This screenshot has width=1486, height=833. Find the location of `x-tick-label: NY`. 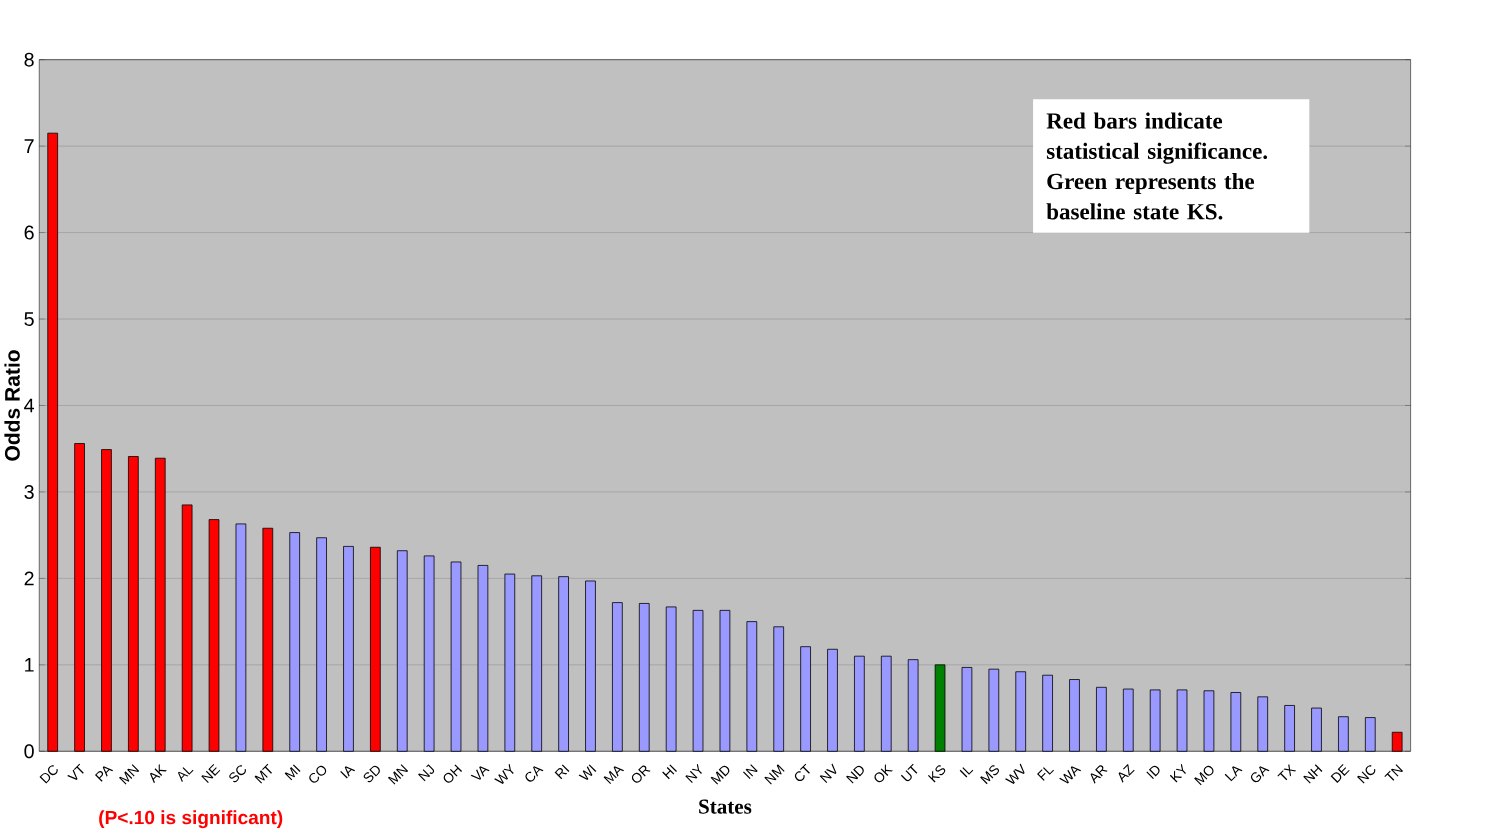

x-tick-label: NY is located at coordinates (693, 773).